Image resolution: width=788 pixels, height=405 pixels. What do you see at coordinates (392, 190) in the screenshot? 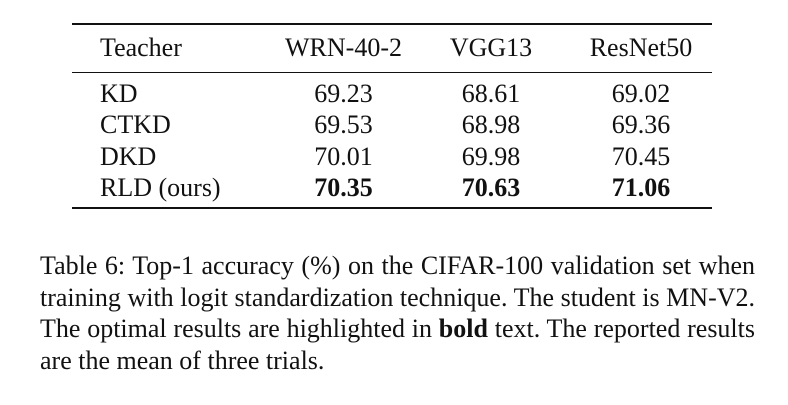
I see `table-row: RLD (ours) 70.35 70.63 71.06` at bounding box center [392, 190].